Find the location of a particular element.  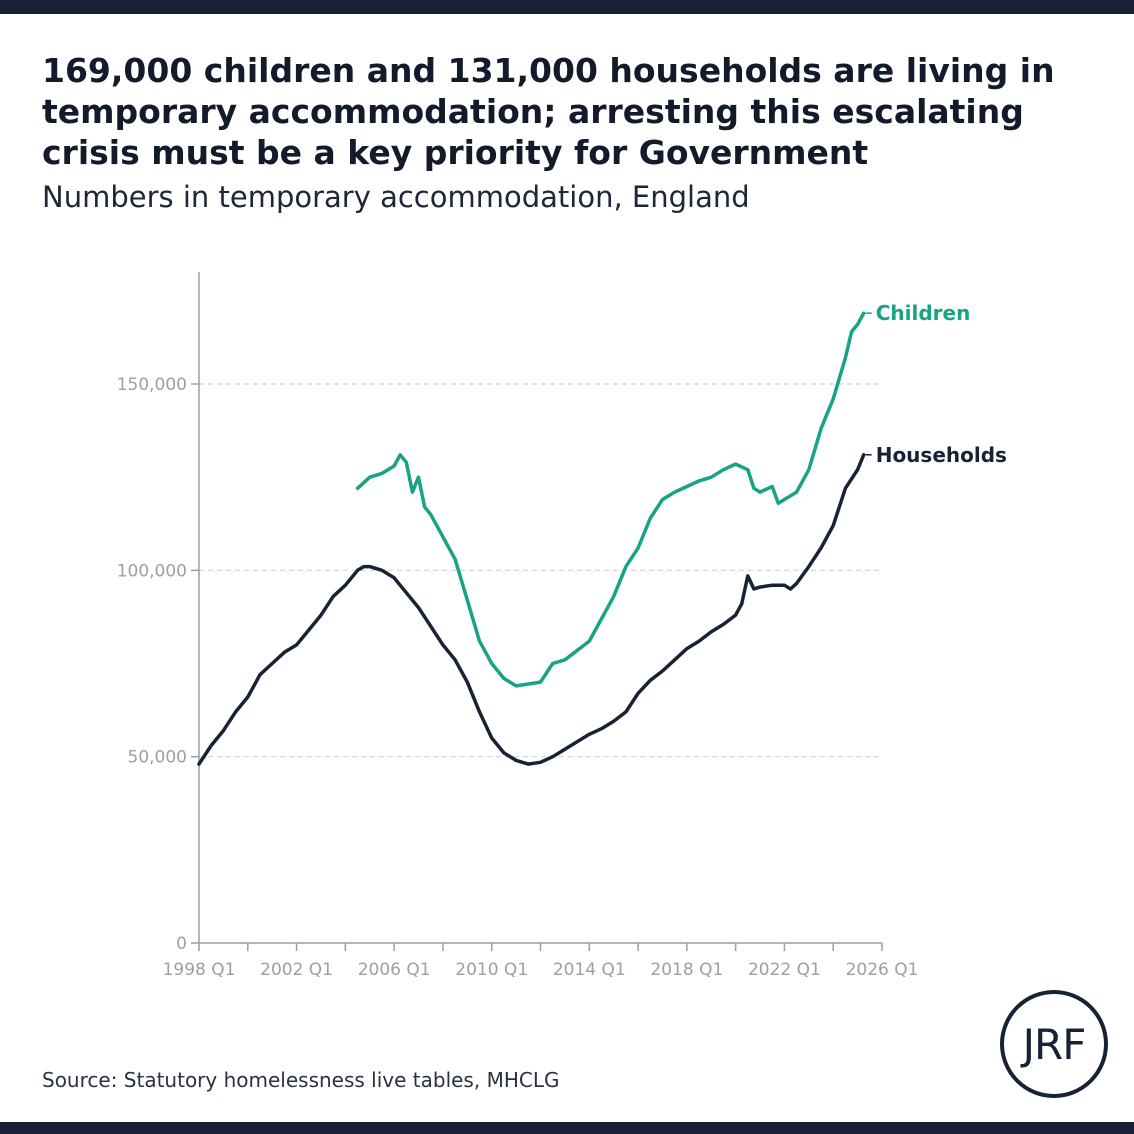

top-brand-bar is located at coordinates (567, 7).